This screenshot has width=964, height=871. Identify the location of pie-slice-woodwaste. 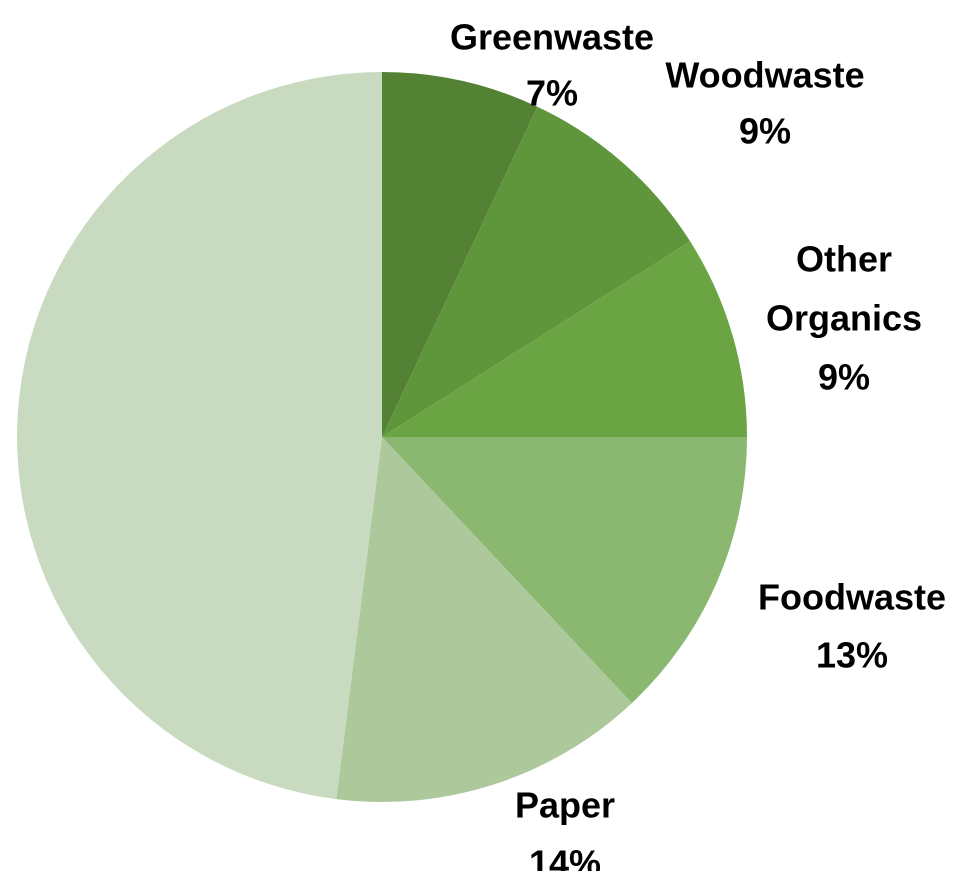
(536, 272).